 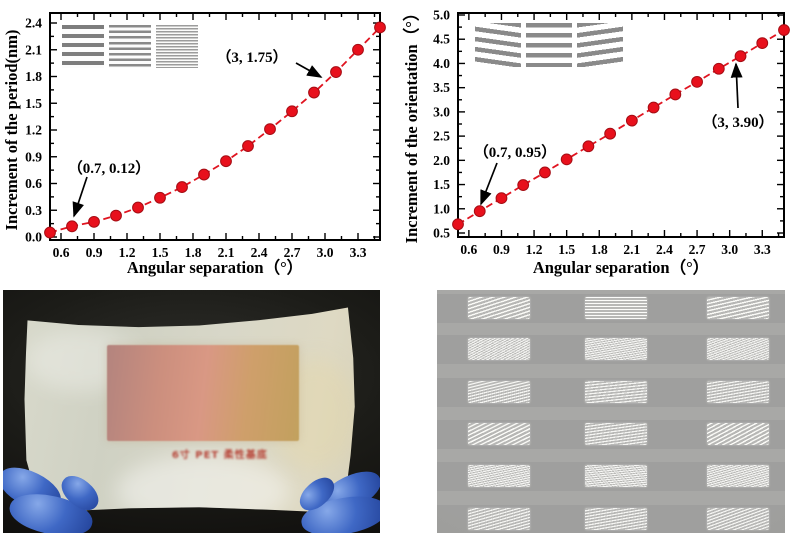 What do you see at coordinates (441, 208) in the screenshot?
I see `y-tick-label: 1.0` at bounding box center [441, 208].